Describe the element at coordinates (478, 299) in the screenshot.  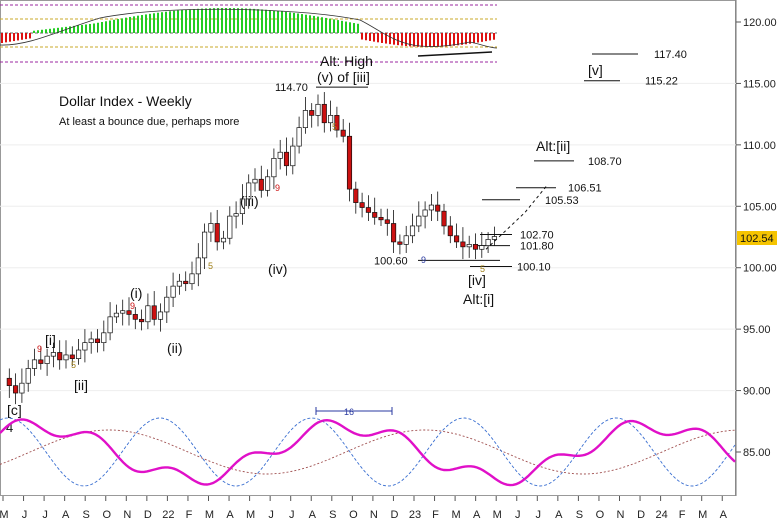
I see `wave-label: Alt:[i]` at that location.